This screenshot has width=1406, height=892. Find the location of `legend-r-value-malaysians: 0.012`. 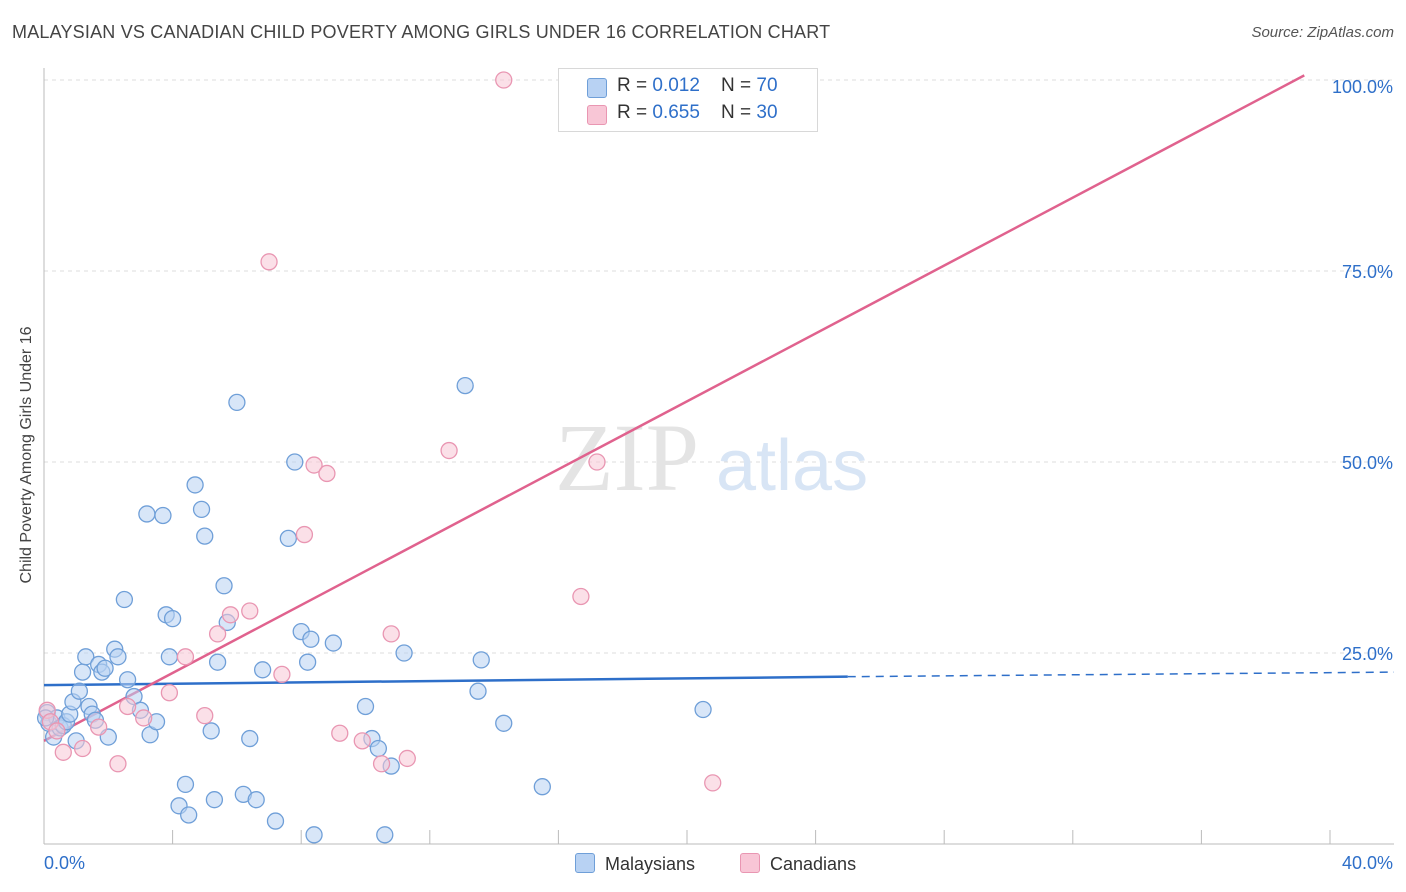

legend-r-value-malaysians: 0.012 is located at coordinates (676, 85).